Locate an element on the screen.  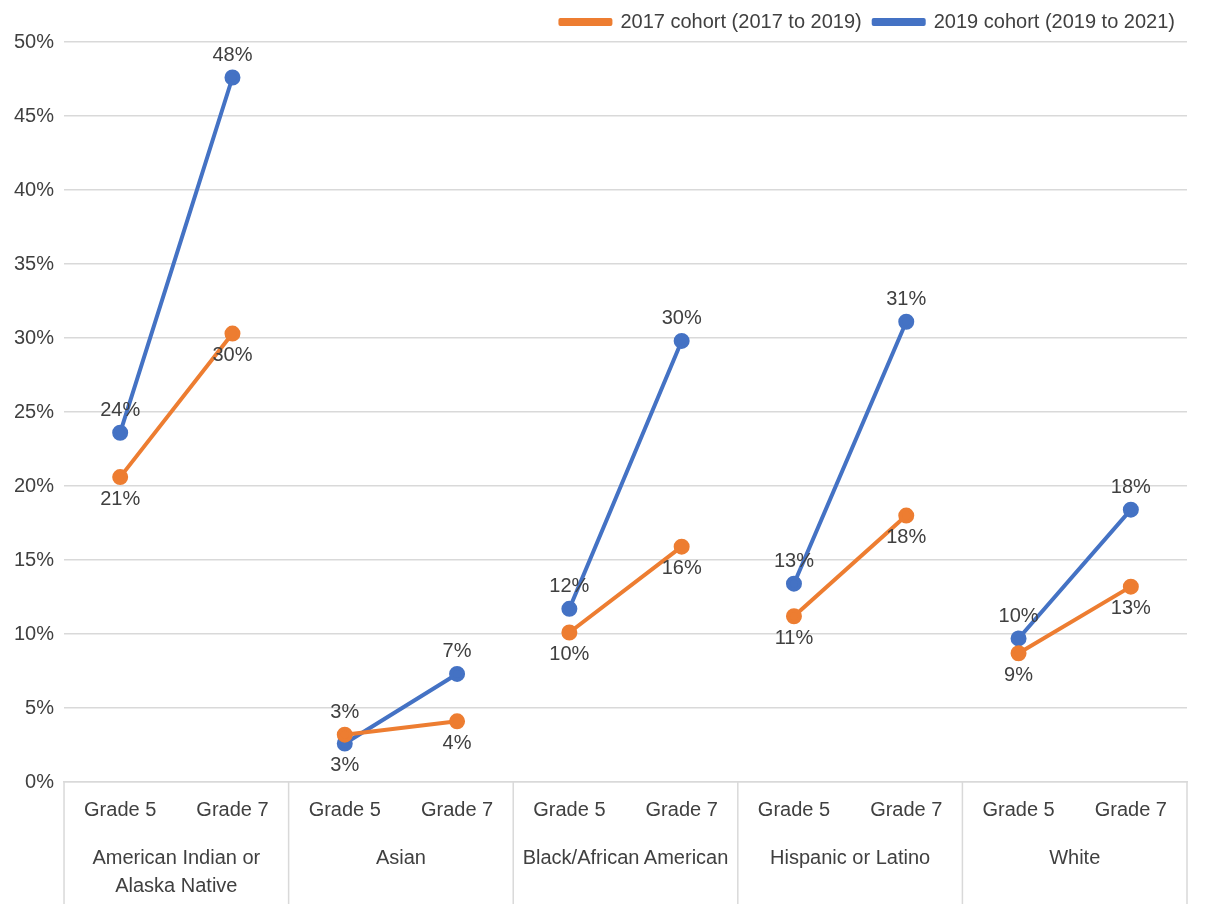
data-label: 13% is located at coordinates (1131, 607).